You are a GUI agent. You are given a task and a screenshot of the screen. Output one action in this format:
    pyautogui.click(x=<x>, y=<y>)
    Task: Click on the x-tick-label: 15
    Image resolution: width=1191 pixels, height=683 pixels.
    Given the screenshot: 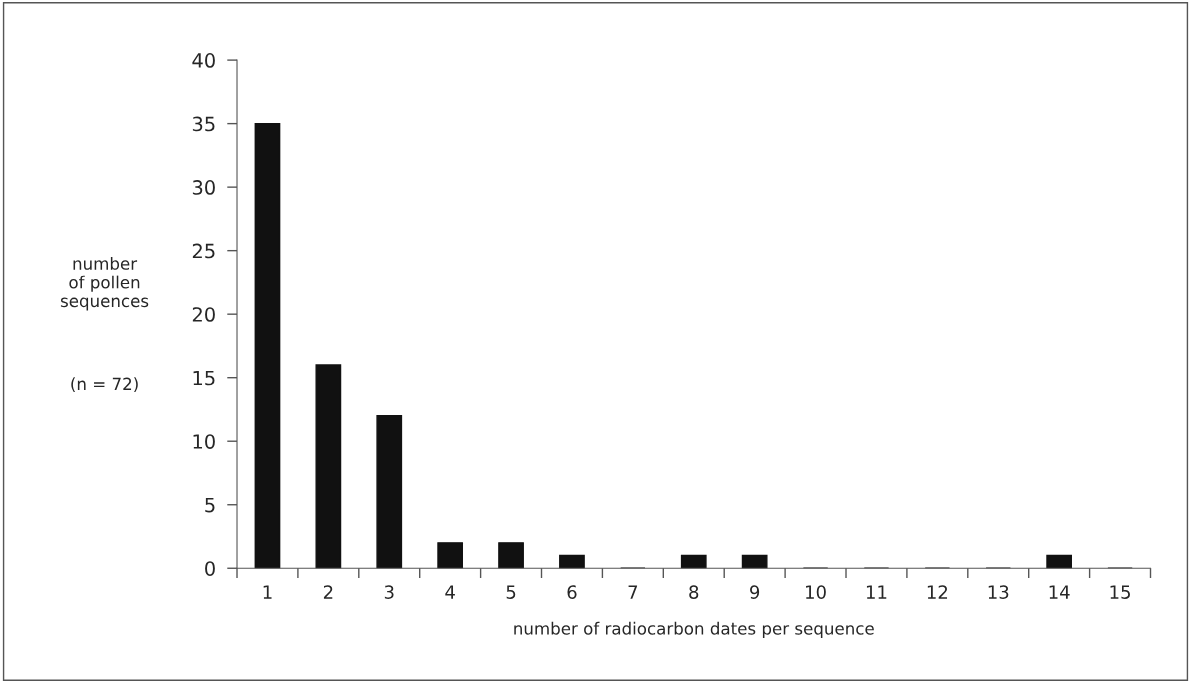 What is the action you would take?
    pyautogui.click(x=1120, y=592)
    